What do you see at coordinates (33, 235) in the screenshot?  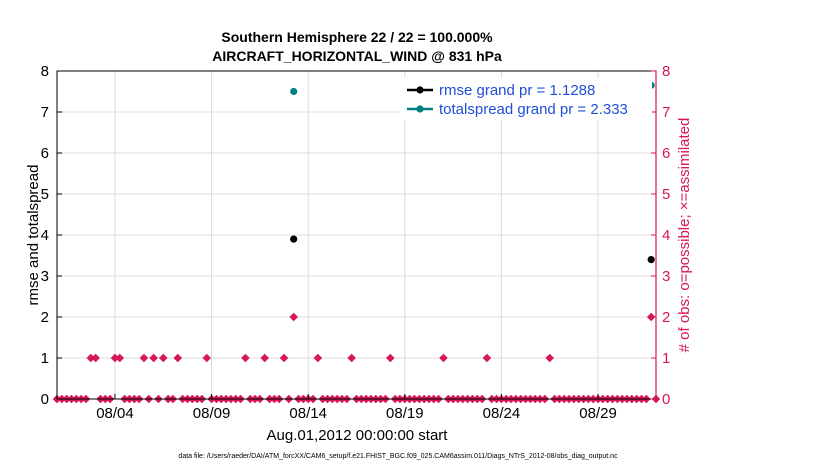 I see `y-axis-label-left: rmse and totalspread` at bounding box center [33, 235].